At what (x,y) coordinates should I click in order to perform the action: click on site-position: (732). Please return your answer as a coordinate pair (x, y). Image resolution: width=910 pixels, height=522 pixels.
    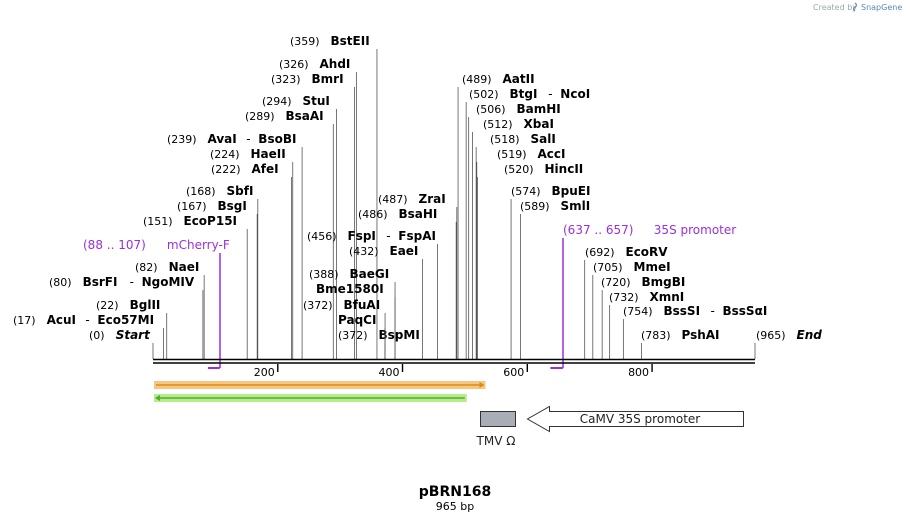
    Looking at the image, I should click on (624, 297).